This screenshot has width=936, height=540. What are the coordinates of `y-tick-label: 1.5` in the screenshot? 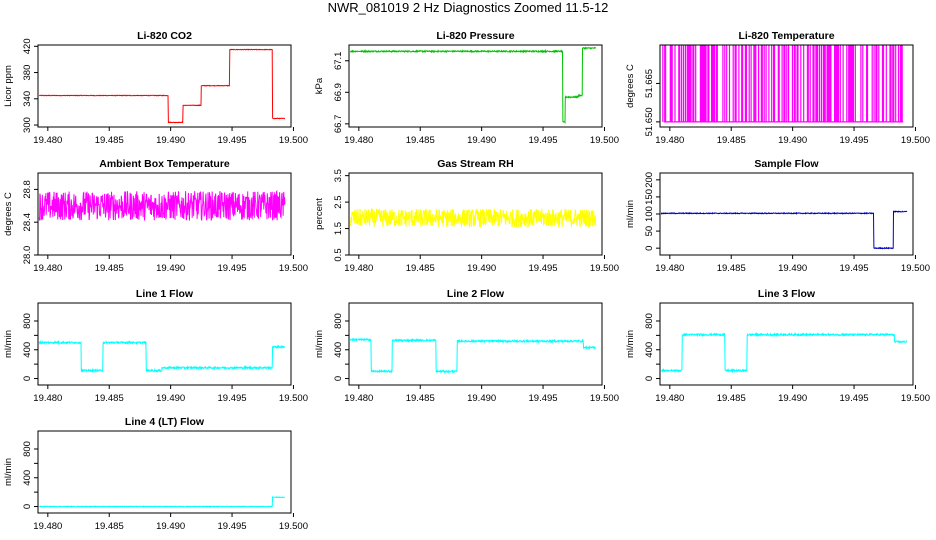 It's located at (338, 228).